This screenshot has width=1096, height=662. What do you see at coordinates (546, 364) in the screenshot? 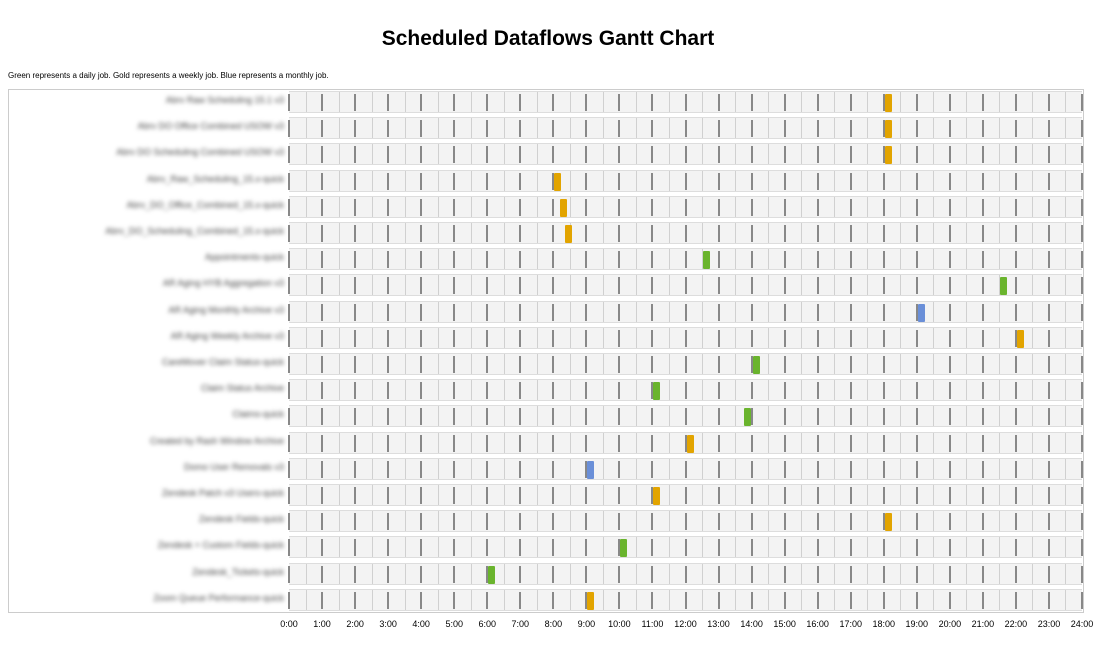
I see `gantt-row: CareMover Claim Status-quick` at bounding box center [546, 364].